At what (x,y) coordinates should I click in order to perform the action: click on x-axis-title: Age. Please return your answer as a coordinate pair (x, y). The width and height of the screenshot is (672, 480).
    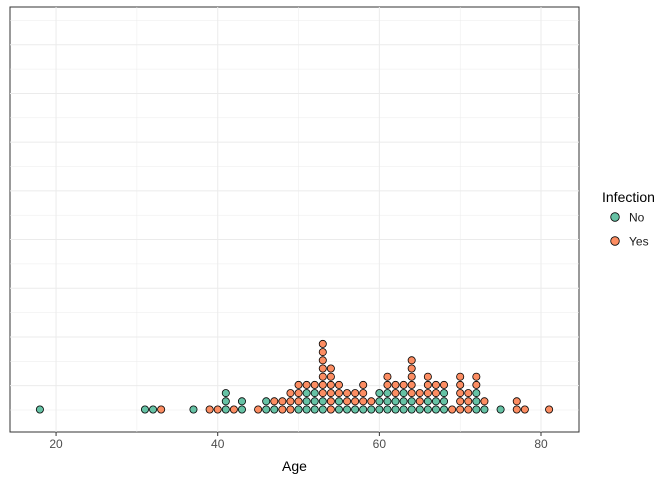
    Looking at the image, I should click on (294, 466).